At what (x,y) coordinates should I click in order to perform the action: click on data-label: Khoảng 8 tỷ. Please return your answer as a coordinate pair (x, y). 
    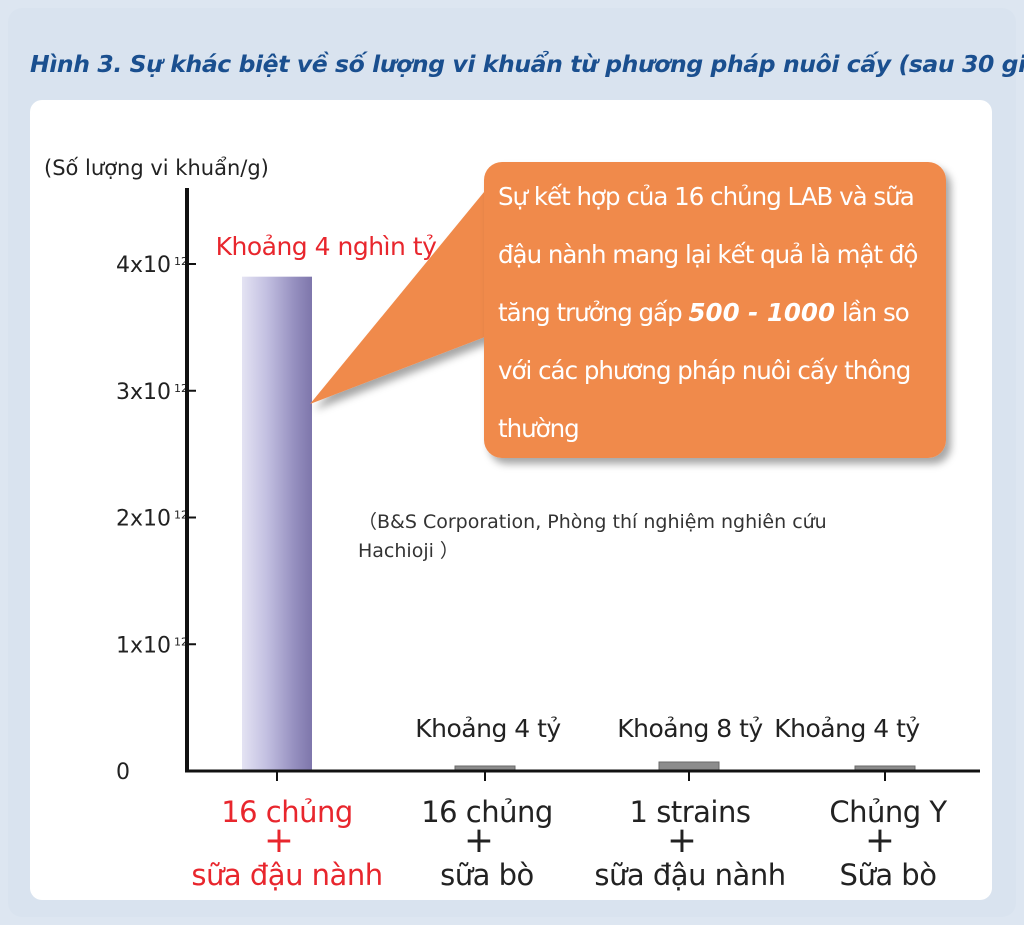
    Looking at the image, I should click on (690, 728).